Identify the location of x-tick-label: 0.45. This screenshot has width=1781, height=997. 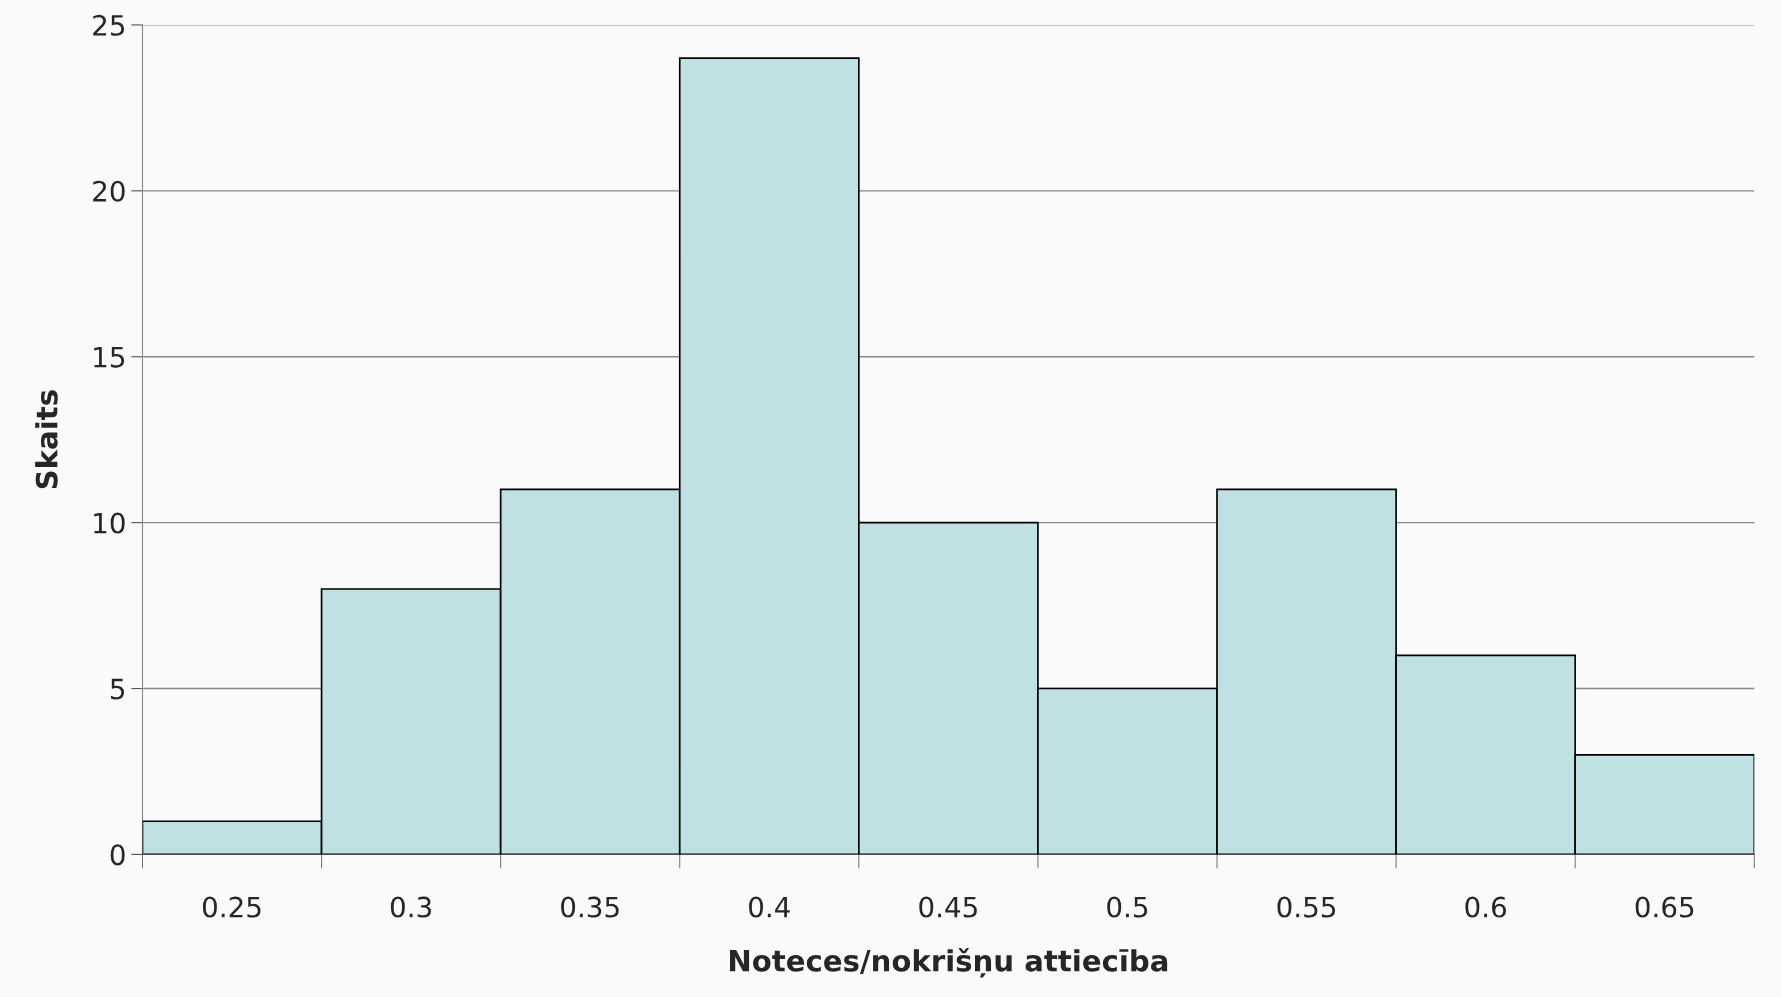
(948, 907).